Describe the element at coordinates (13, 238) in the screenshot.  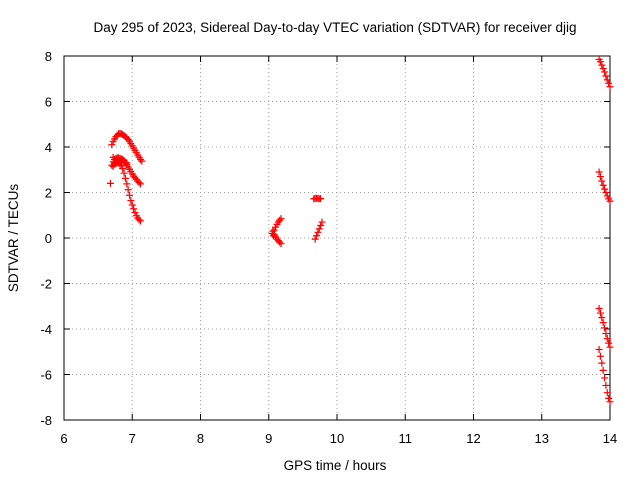
I see `y-axis-label: SDTVAR / TECUs` at that location.